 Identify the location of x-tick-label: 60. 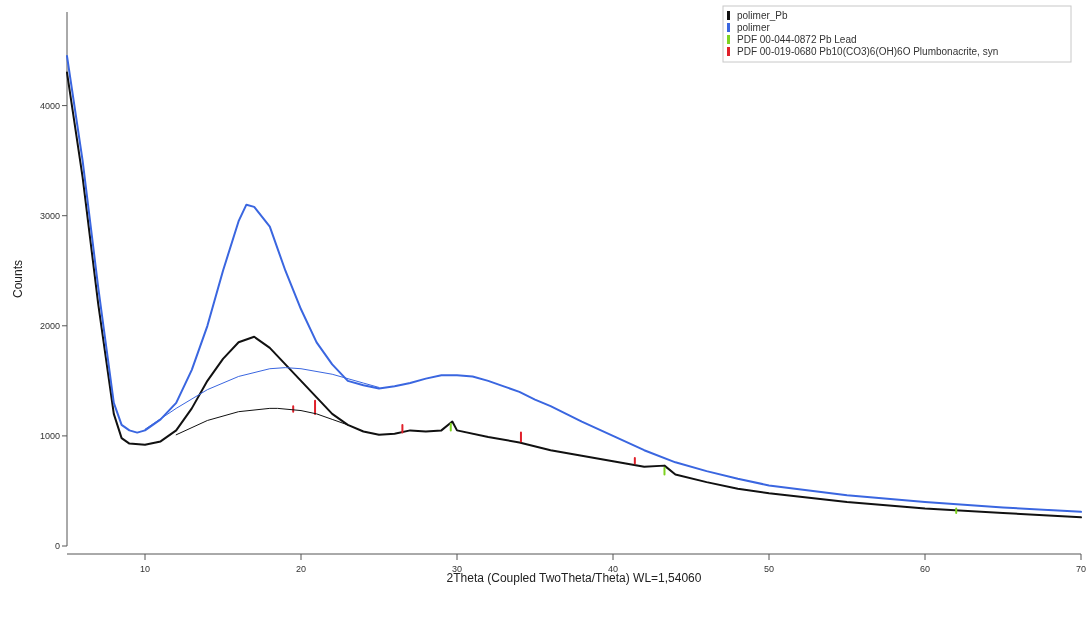
(925, 569).